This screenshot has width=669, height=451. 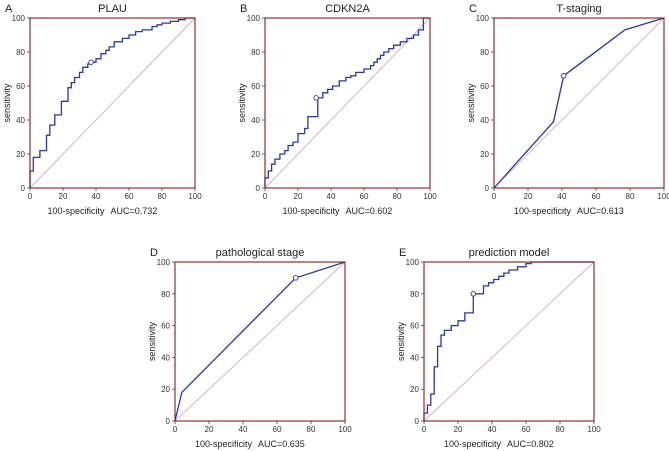 What do you see at coordinates (243, 9) in the screenshot?
I see `panel-letter: B` at bounding box center [243, 9].